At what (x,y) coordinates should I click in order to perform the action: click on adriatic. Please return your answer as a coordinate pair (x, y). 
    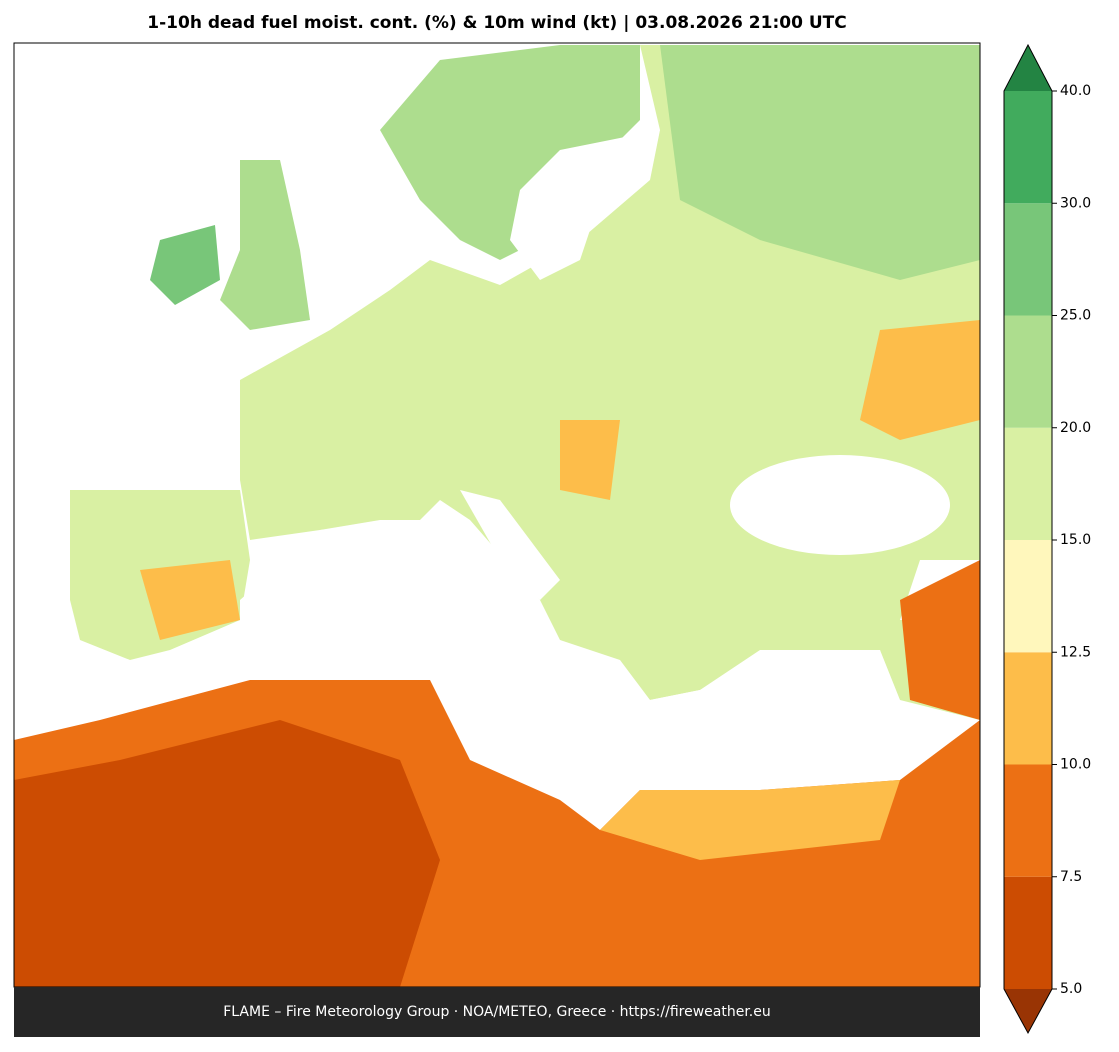
    Looking at the image, I should click on (510, 545).